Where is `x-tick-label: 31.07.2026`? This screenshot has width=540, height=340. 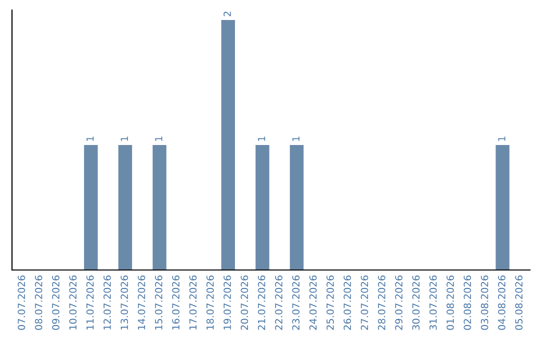 x-tick-label: 31.07.2026 is located at coordinates (433, 302).